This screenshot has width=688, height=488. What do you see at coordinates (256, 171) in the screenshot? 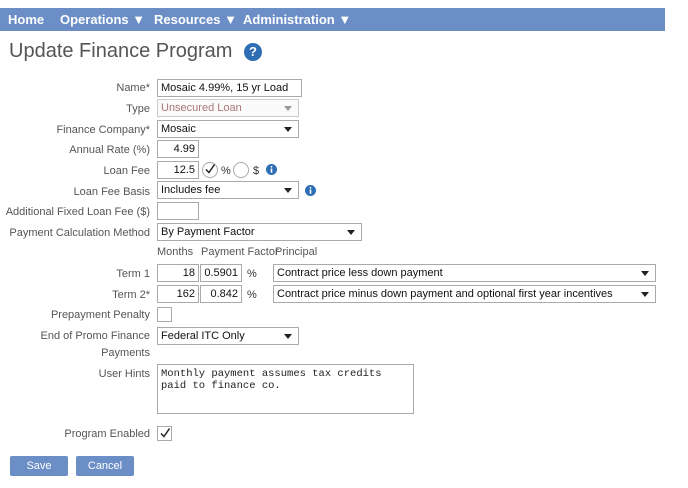
I see `unit-label: $` at bounding box center [256, 171].